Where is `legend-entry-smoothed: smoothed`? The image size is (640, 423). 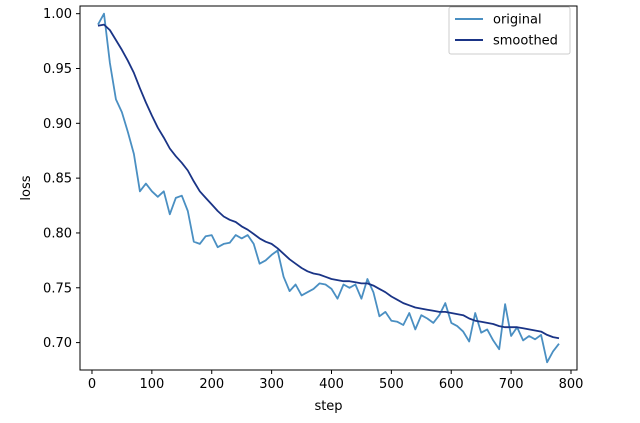 legend-entry-smoothed: smoothed is located at coordinates (525, 41).